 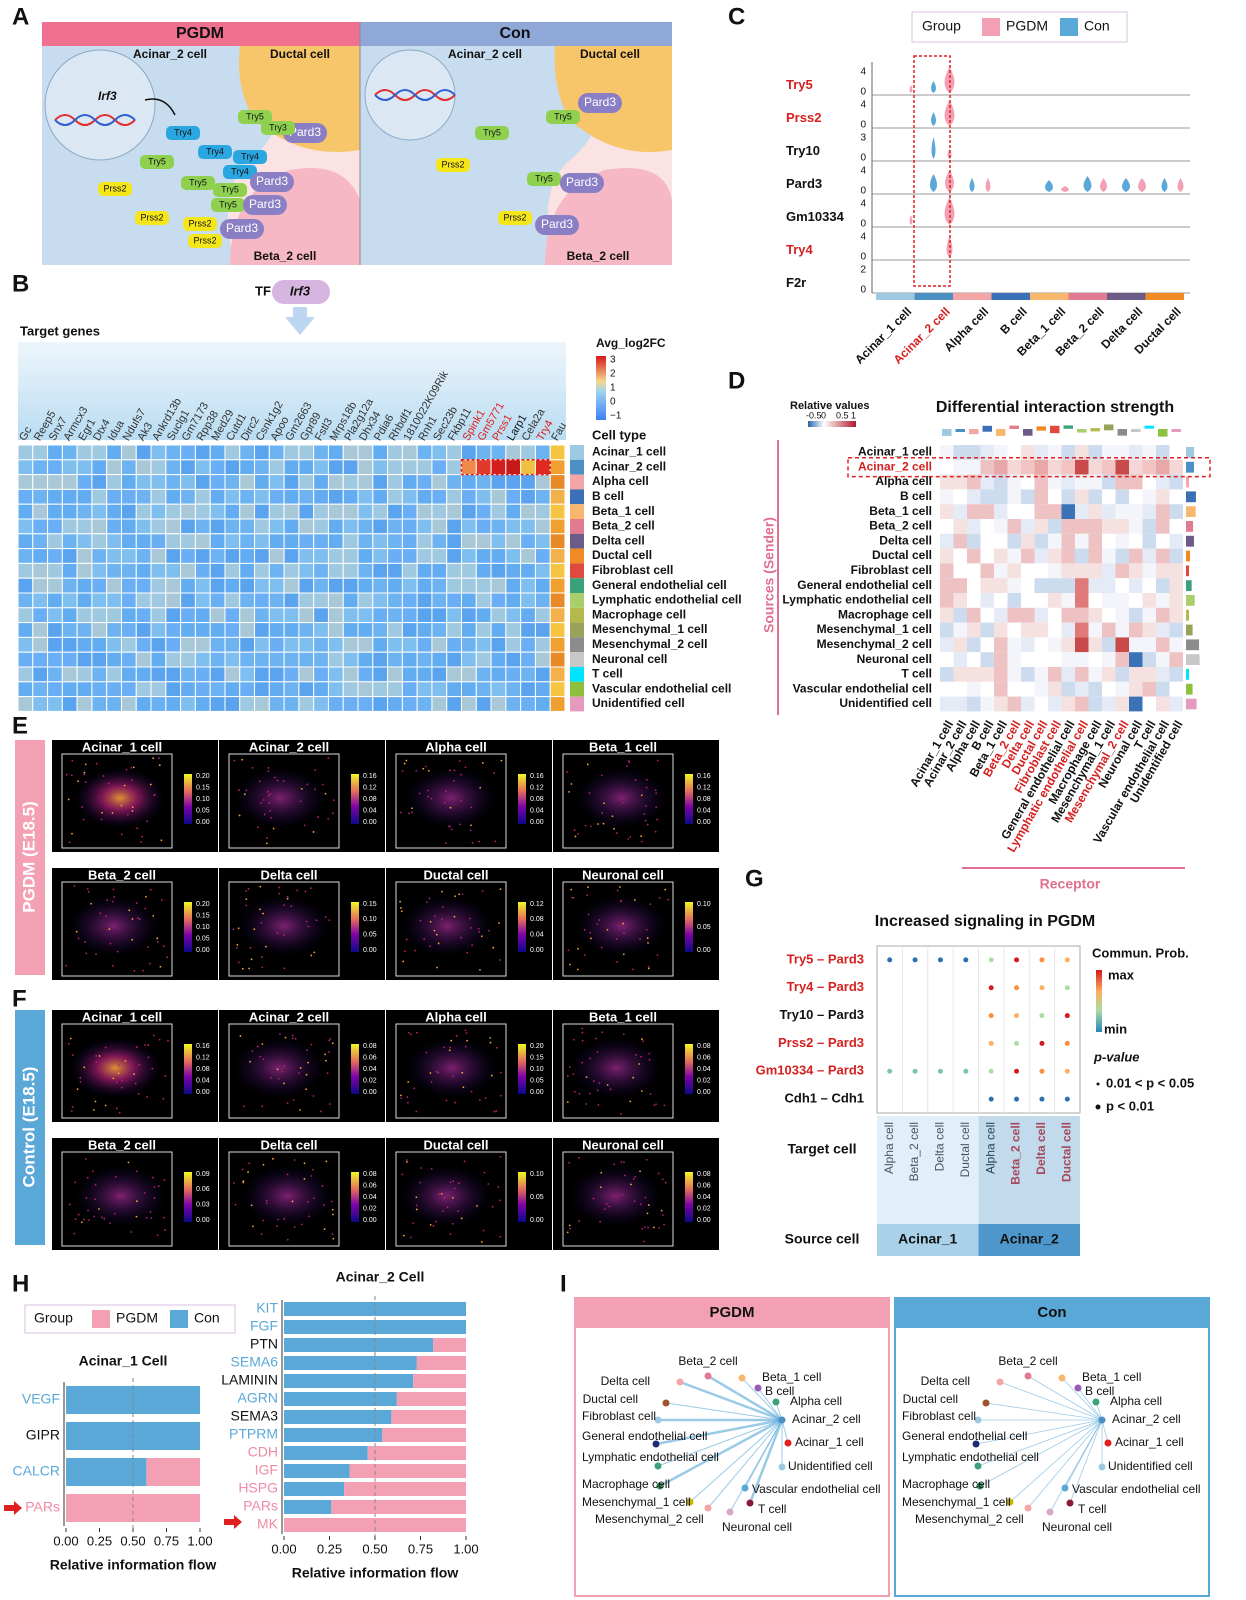 What do you see at coordinates (370, 810) in the screenshot?
I see `label: 0.04` at bounding box center [370, 810].